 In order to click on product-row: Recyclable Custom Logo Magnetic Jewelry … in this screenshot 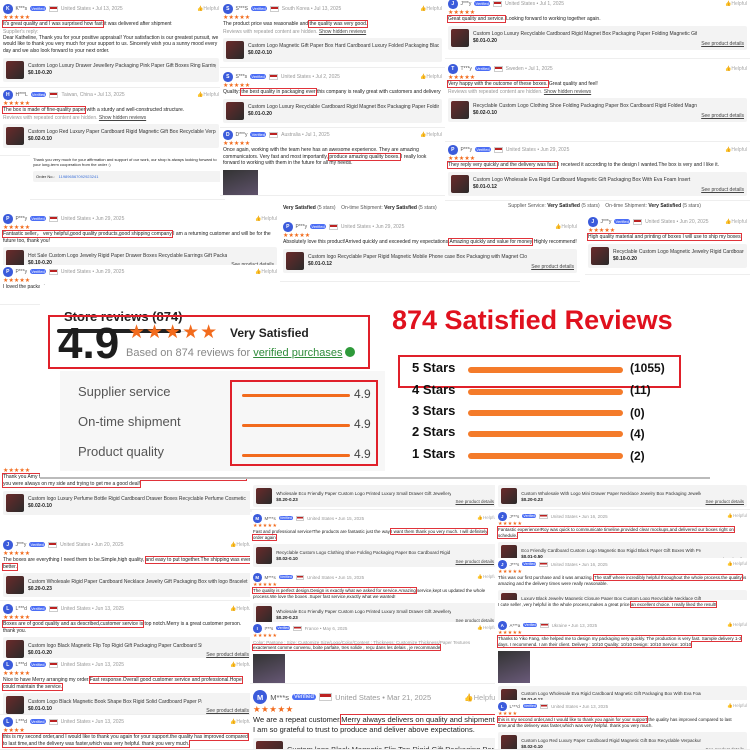, I will do `click(667, 255)`.